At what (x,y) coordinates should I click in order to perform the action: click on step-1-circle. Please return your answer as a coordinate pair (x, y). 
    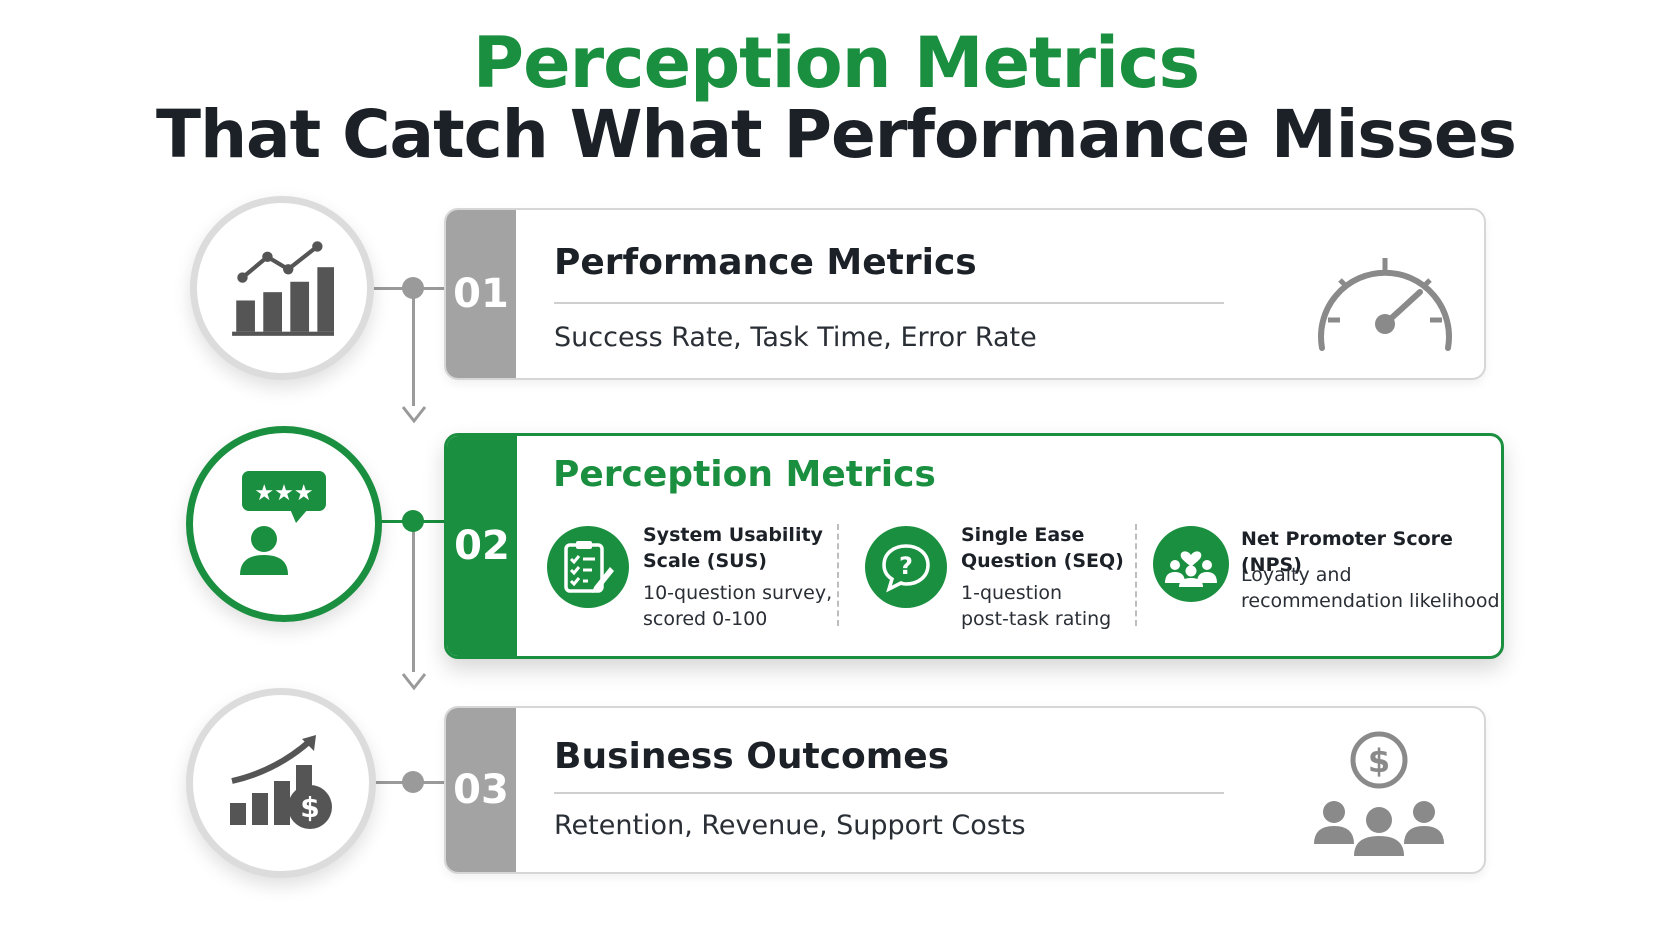
    Looking at the image, I should click on (282, 288).